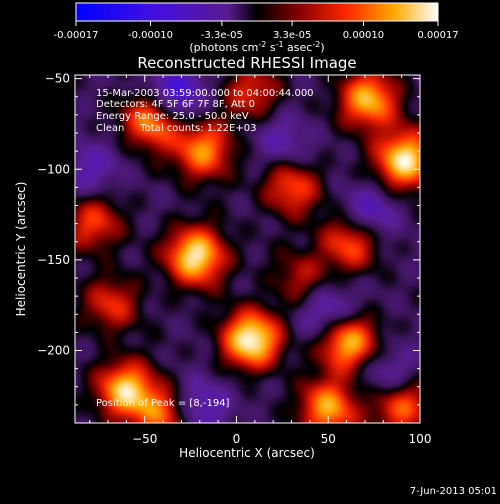 The width and height of the screenshot is (500, 504). What do you see at coordinates (144, 439) in the screenshot?
I see `x-tick-label: −50` at bounding box center [144, 439].